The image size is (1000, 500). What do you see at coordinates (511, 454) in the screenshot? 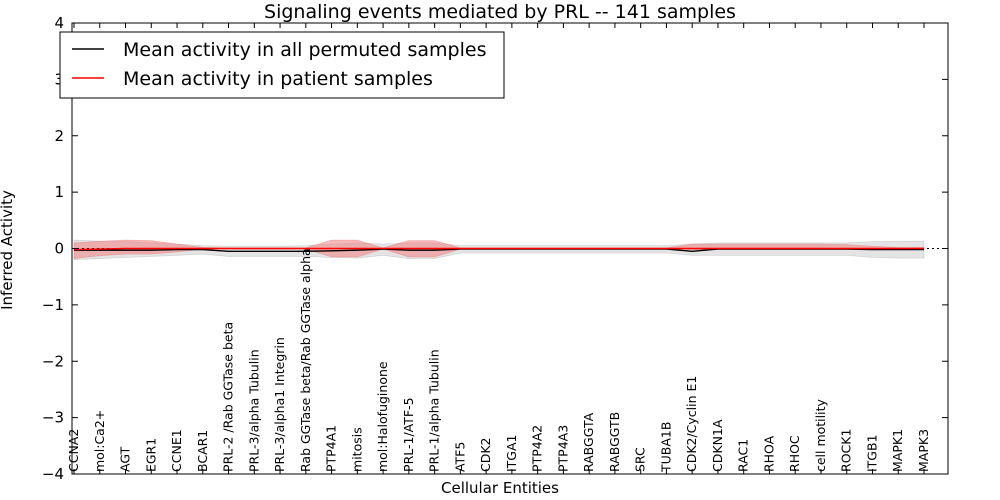
I see `x-tick-label: ITGA1` at bounding box center [511, 454].